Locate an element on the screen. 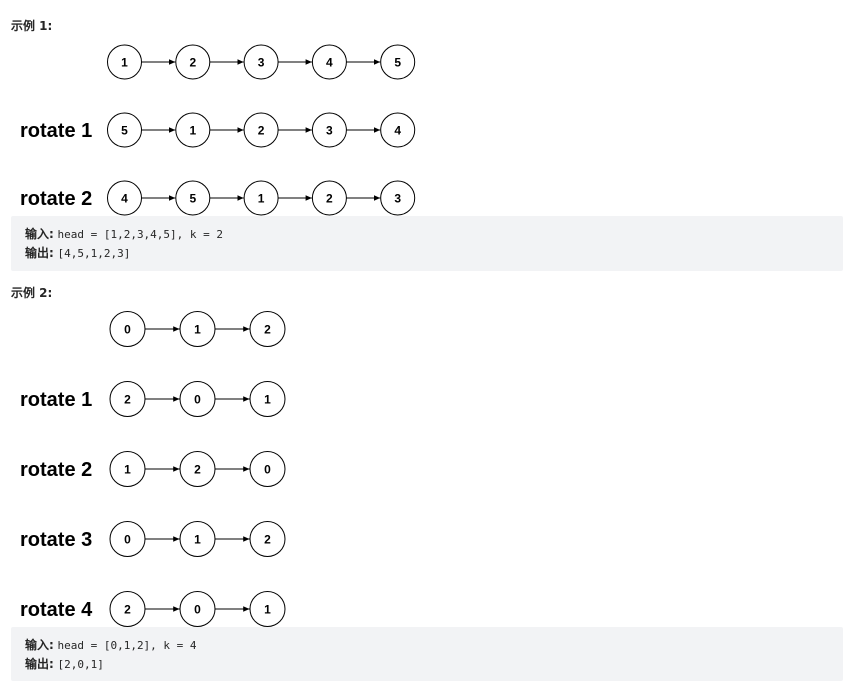 The width and height of the screenshot is (848, 694). example-1-output-line: 输出: [4,5,1,2,3] is located at coordinates (434, 253).